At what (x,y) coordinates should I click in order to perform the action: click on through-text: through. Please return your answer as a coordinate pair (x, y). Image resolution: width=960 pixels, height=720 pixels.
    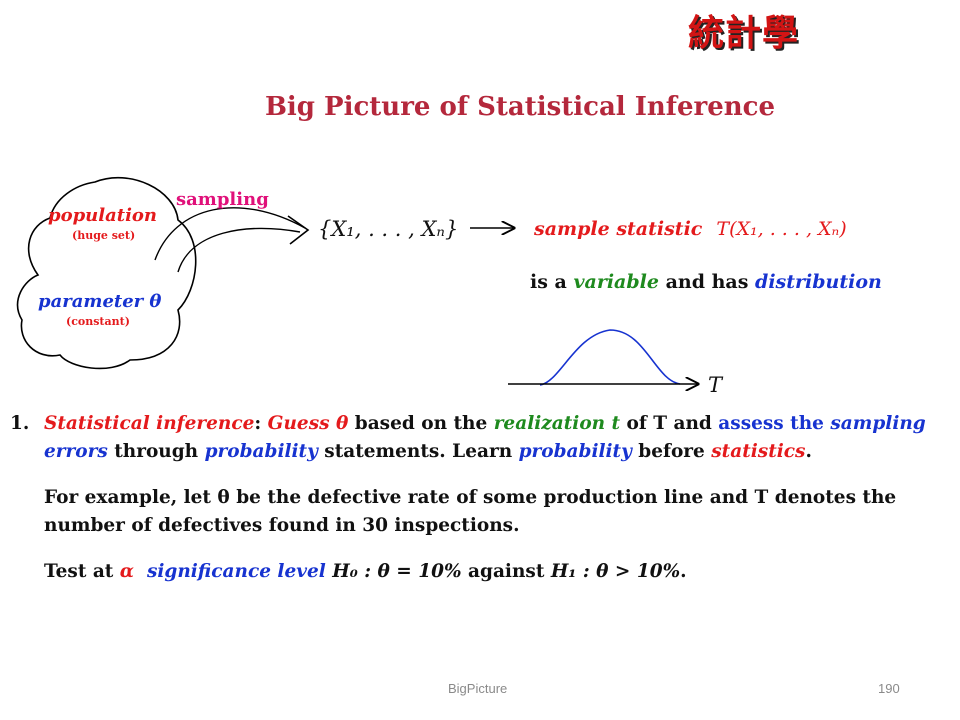
    Looking at the image, I should click on (156, 451).